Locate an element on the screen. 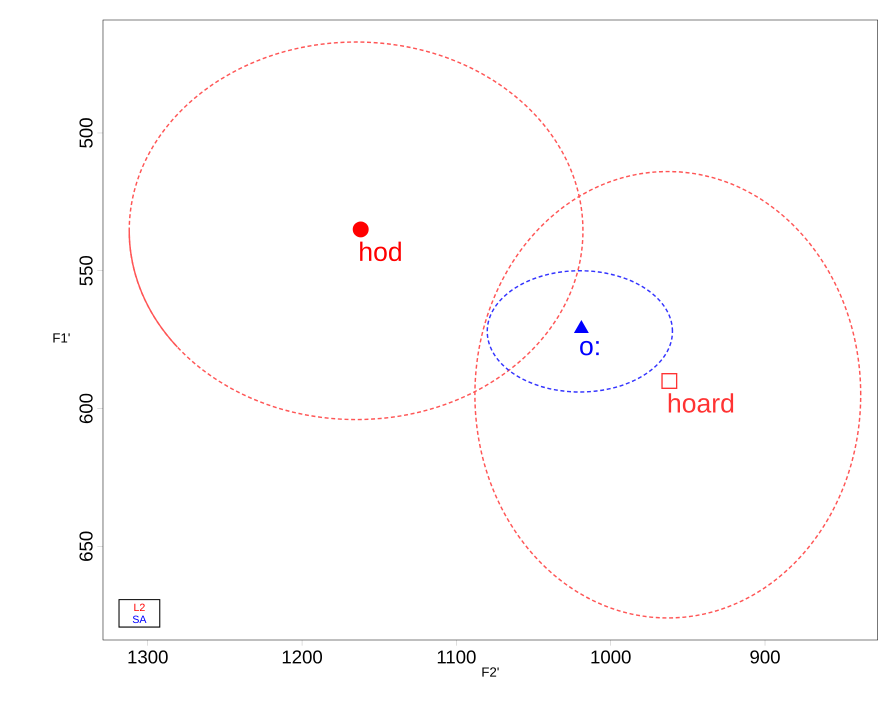 The image size is (883, 718). x-tick-label: 1000 is located at coordinates (611, 657).